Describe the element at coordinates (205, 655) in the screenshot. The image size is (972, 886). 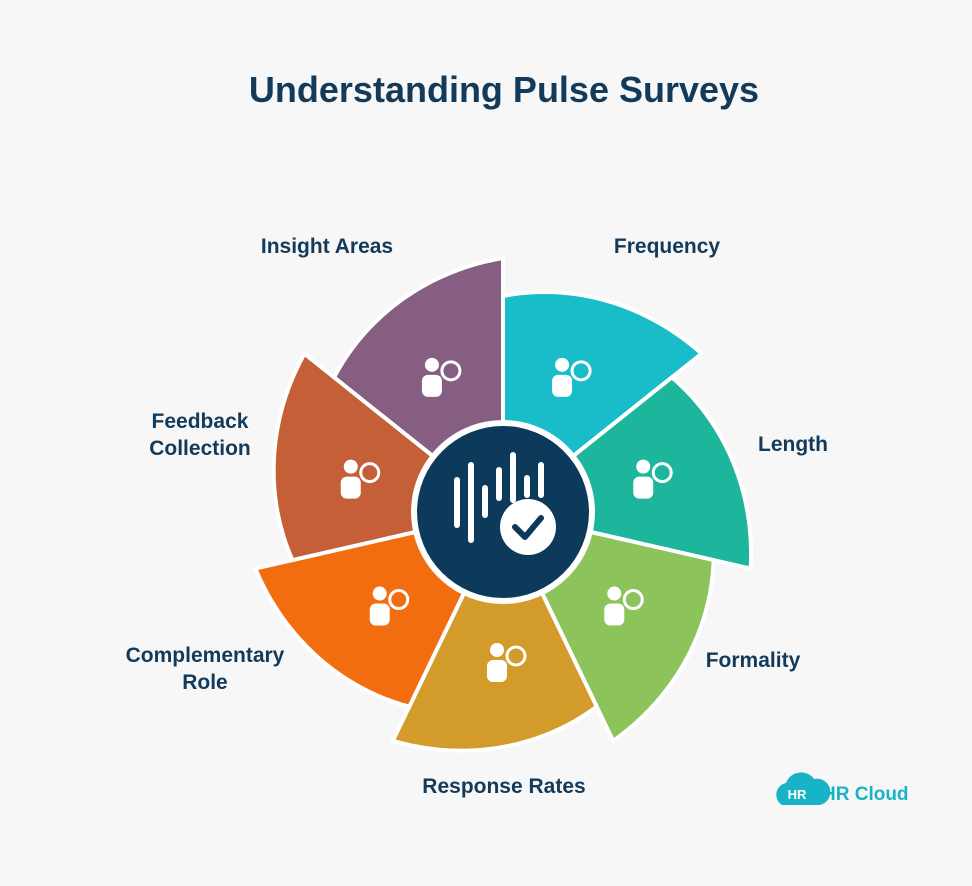
I see `segment-label: Complementary` at that location.